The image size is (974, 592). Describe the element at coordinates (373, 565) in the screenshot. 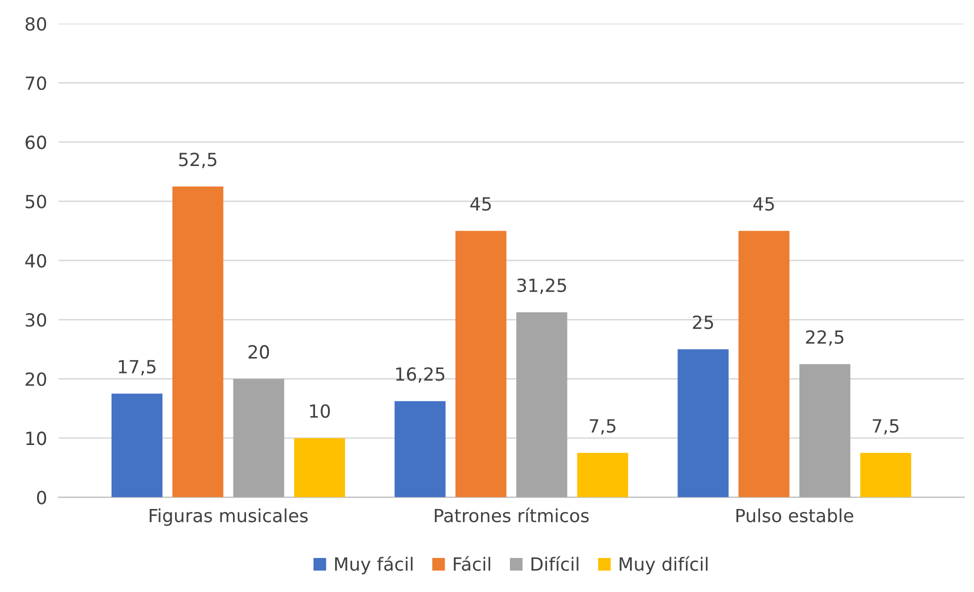

I see `legend-label: Muy fácil` at that location.